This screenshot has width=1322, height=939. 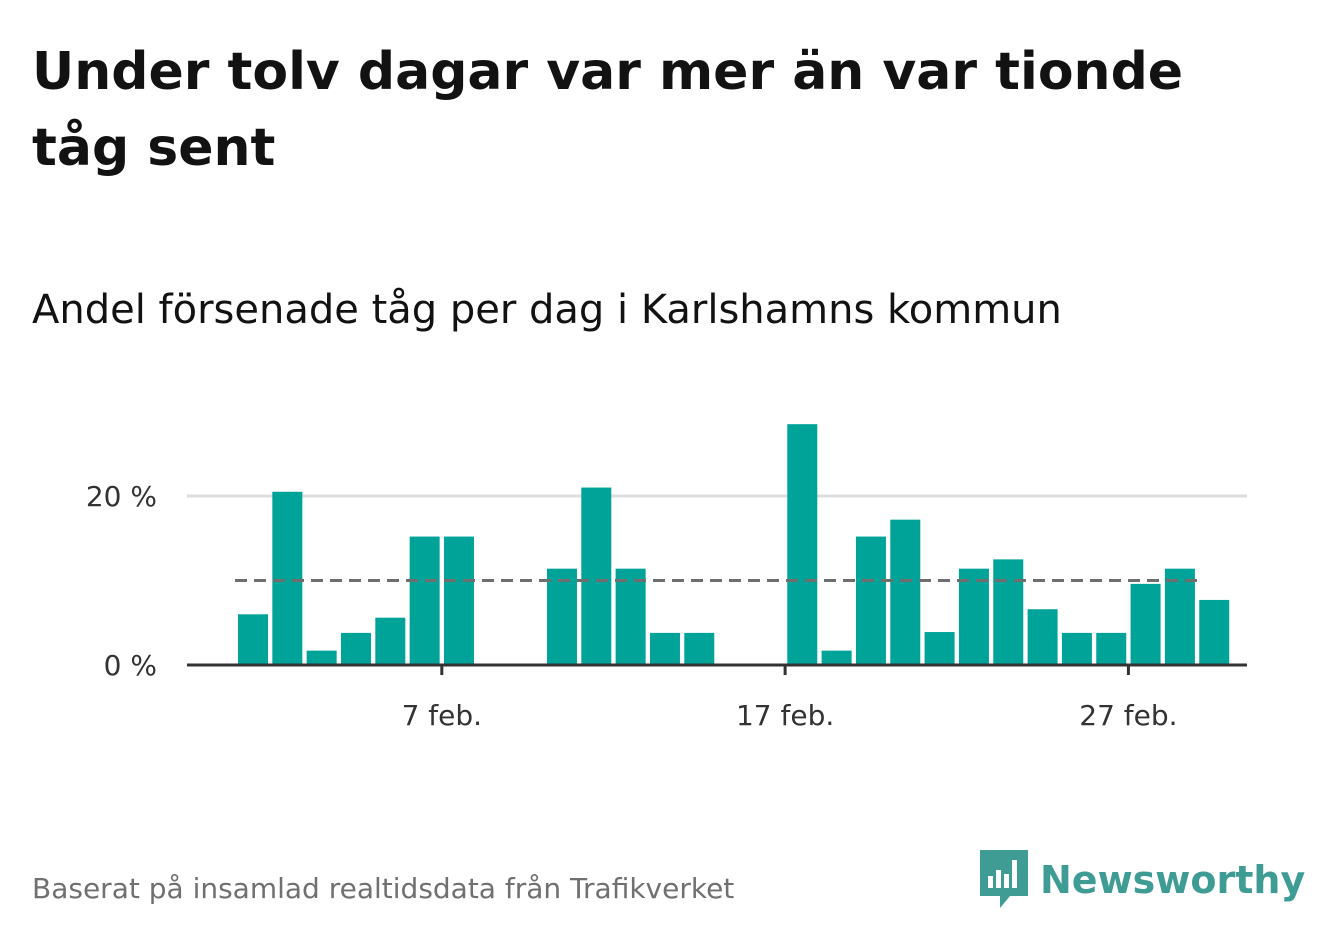 What do you see at coordinates (785, 670) in the screenshot?
I see `x-ticks` at bounding box center [785, 670].